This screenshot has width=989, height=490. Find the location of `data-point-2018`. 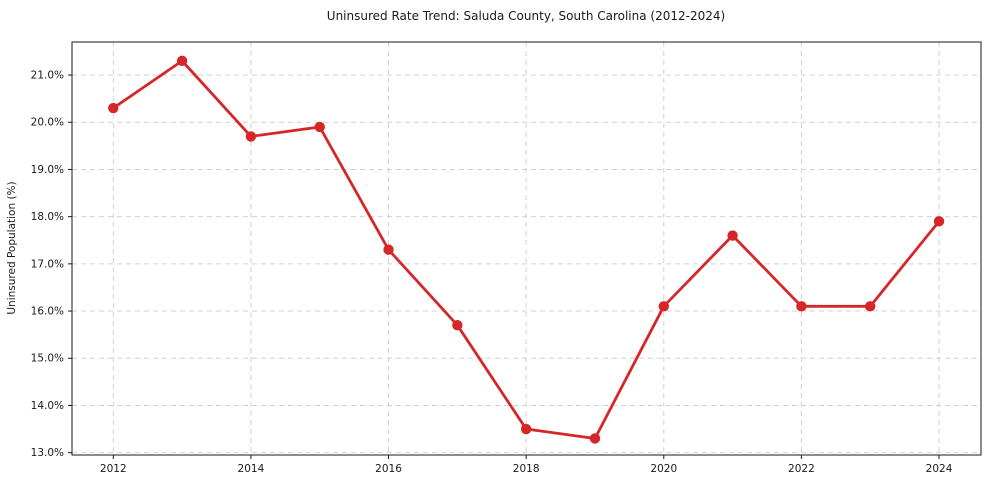

data-point-2018 is located at coordinates (526, 429).